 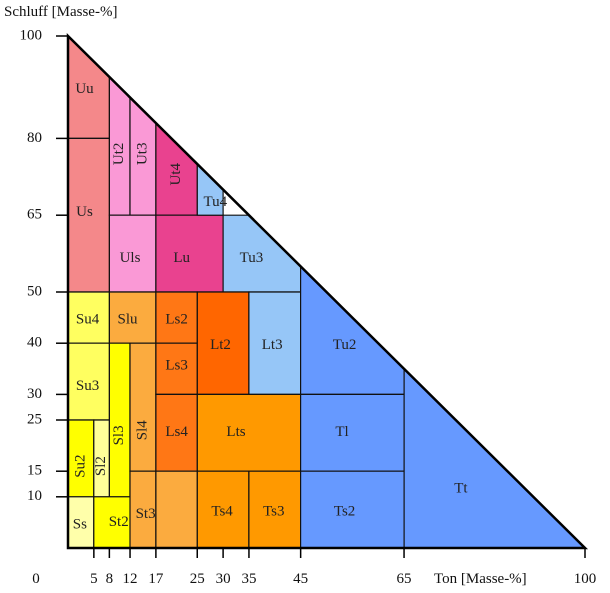 I want to click on class-label-ss: Ss, so click(x=80, y=524).